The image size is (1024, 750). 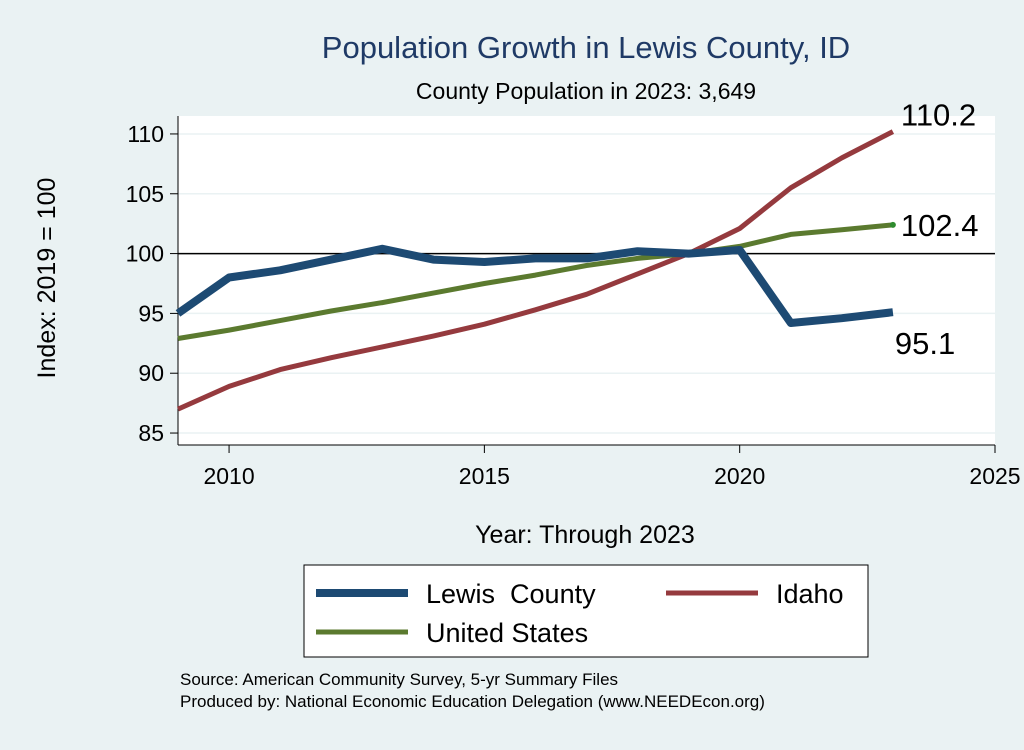 What do you see at coordinates (810, 594) in the screenshot?
I see `legend-label-idaho: Idaho` at bounding box center [810, 594].